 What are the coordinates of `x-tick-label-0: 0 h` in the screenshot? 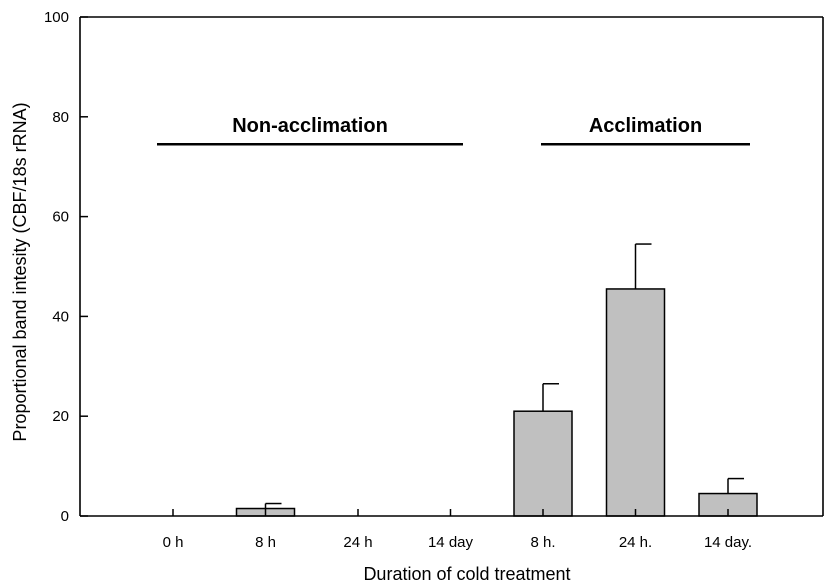 It's located at (173, 542).